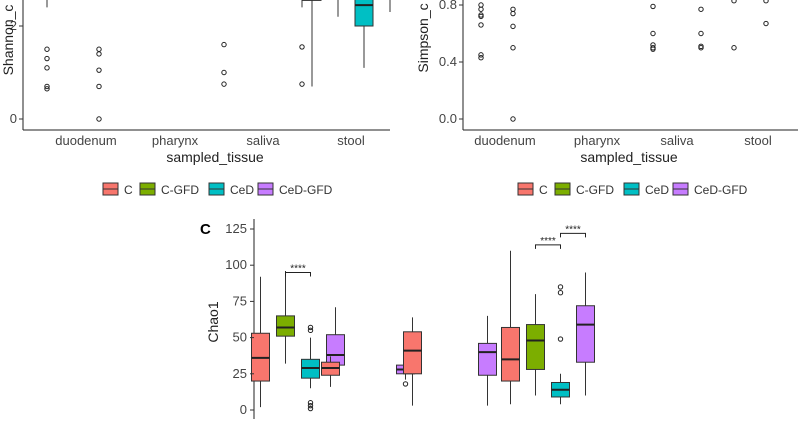 The image size is (800, 424). What do you see at coordinates (758, 140) in the screenshot?
I see `panel-b-xtick-stool: stool` at bounding box center [758, 140].